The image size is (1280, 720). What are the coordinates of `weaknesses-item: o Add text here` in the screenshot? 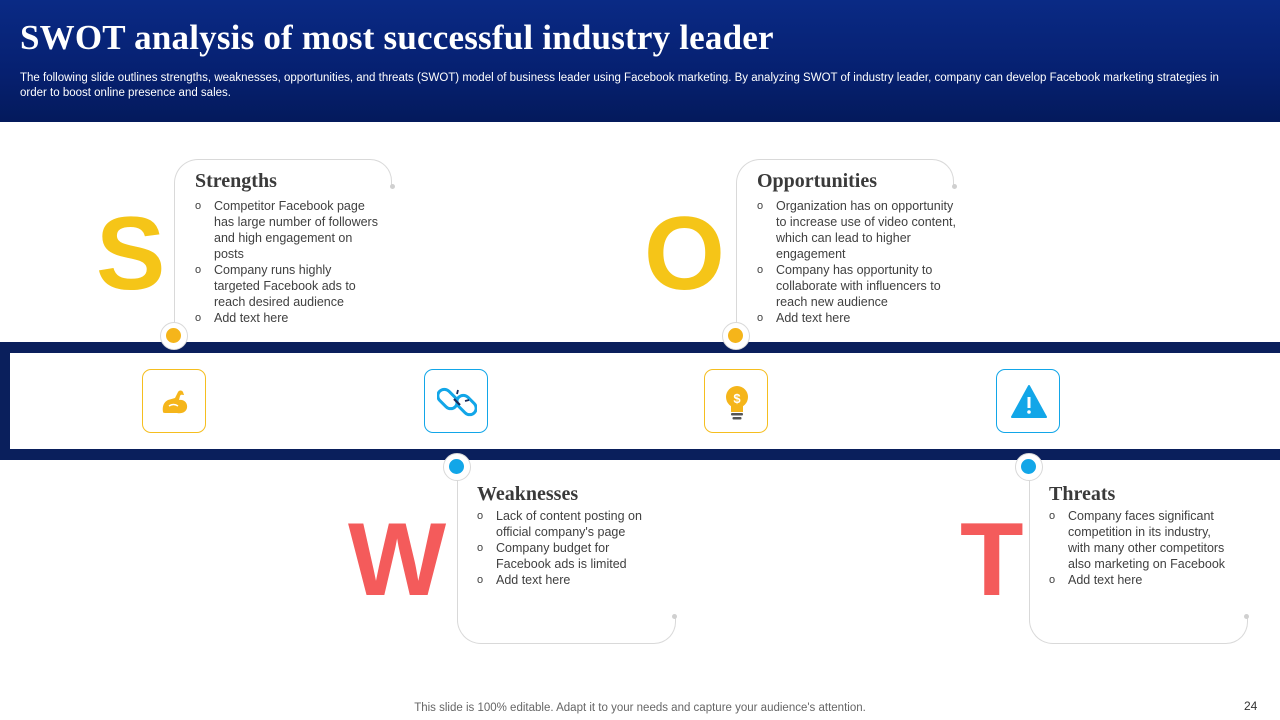 It's located at (524, 580).